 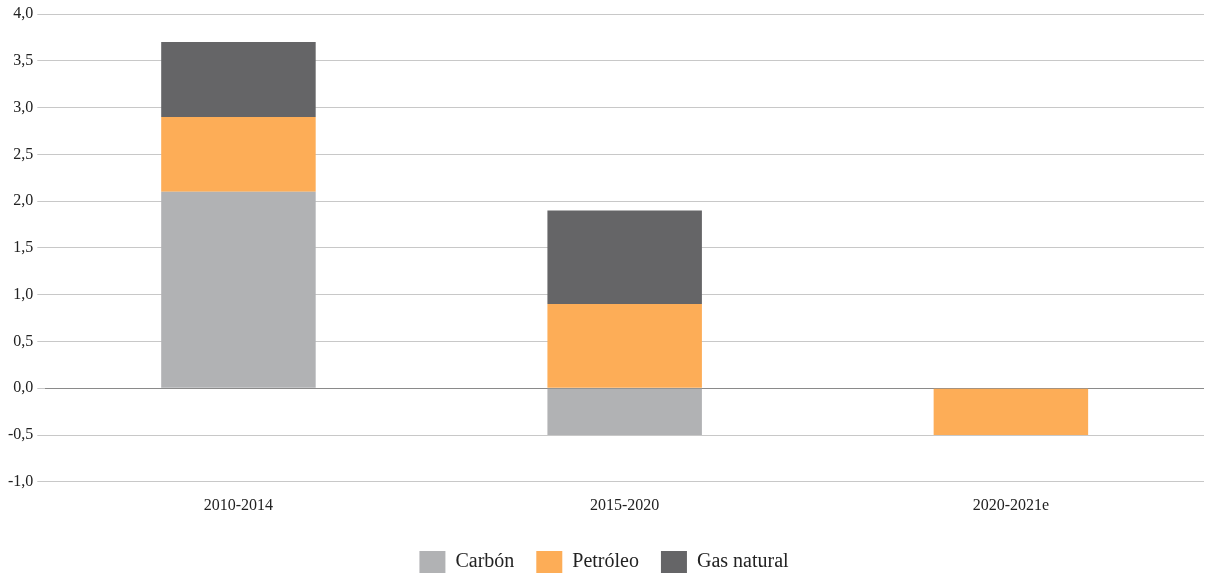 I want to click on y-tick-label: 3,5, so click(x=23, y=59).